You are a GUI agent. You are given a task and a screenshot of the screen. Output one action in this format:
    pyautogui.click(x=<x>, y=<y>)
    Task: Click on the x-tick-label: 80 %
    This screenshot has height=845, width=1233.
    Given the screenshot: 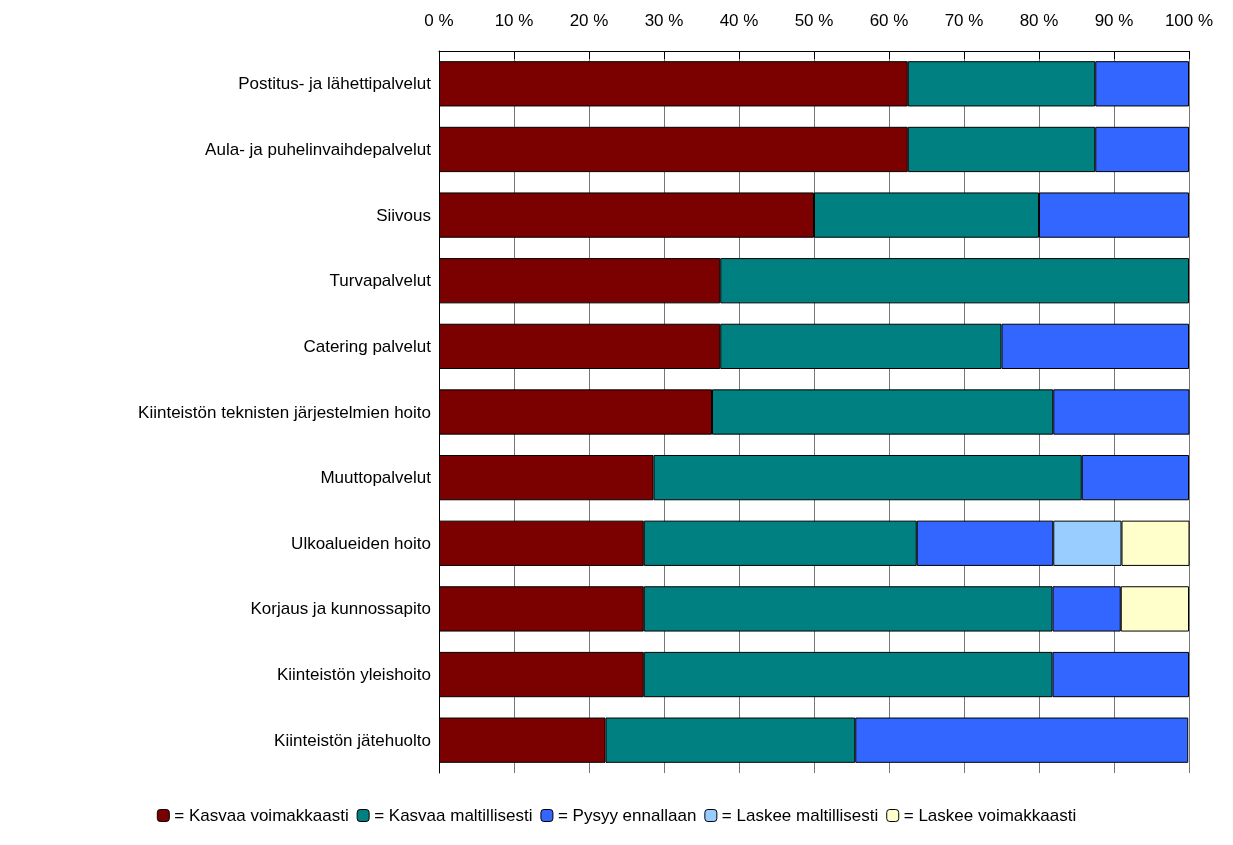 What is the action you would take?
    pyautogui.click(x=1039, y=20)
    